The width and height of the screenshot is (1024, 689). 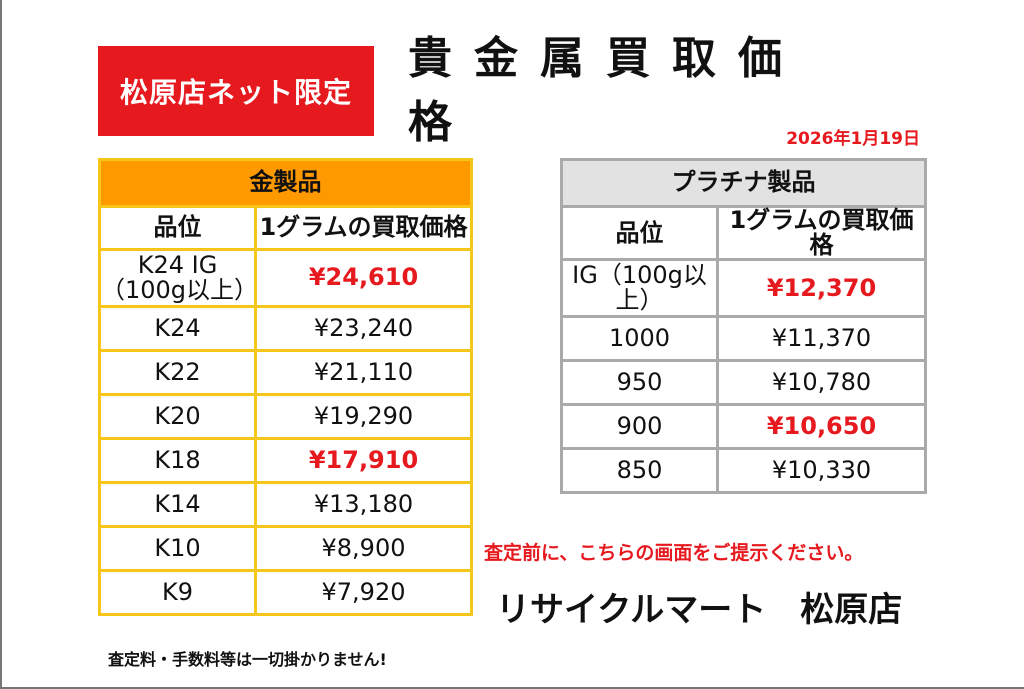 What do you see at coordinates (699, 610) in the screenshot?
I see `shop-name: リサイクルマート 松原店` at bounding box center [699, 610].